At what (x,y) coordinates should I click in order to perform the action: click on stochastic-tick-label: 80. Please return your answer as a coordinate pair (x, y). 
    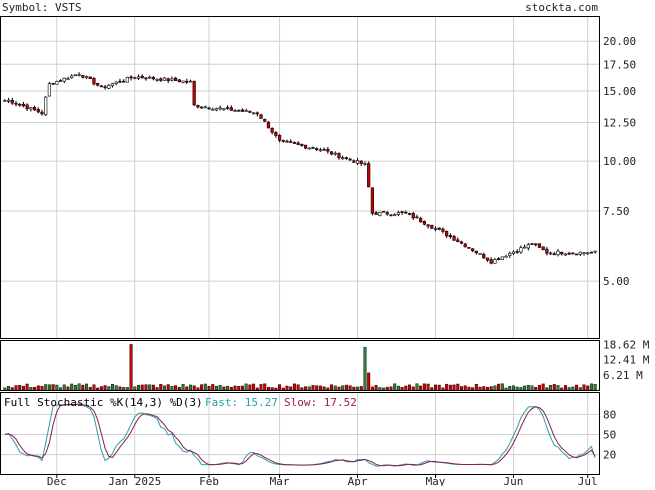
    Looking at the image, I should click on (609, 414).